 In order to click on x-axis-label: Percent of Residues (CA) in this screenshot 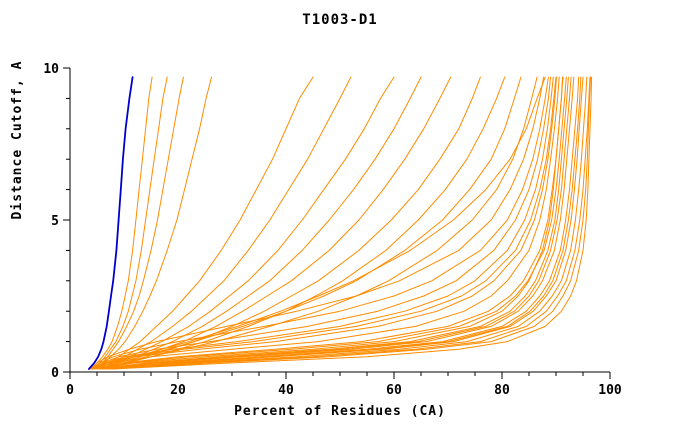, I will do `click(340, 411)`.